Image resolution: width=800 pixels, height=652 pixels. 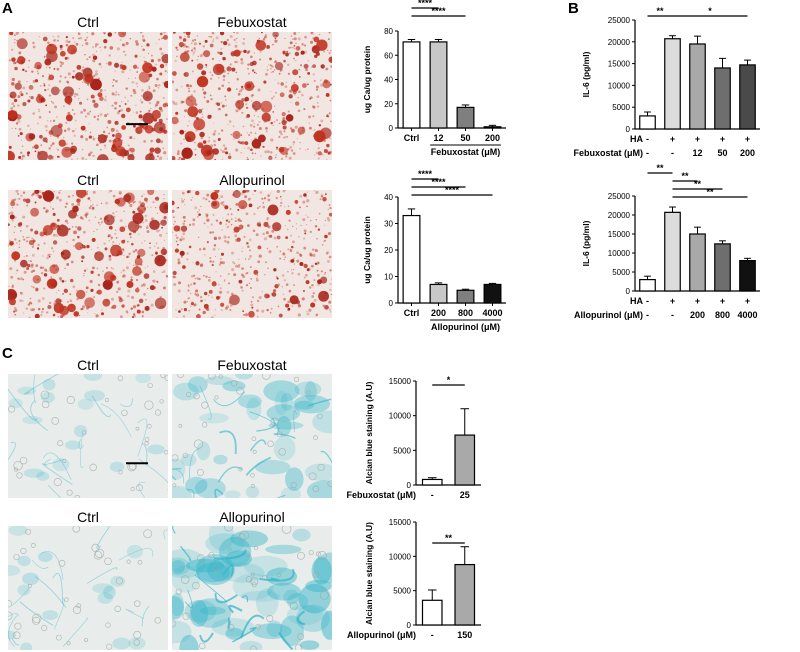 I want to click on row-value-1: 150, so click(x=464, y=635).